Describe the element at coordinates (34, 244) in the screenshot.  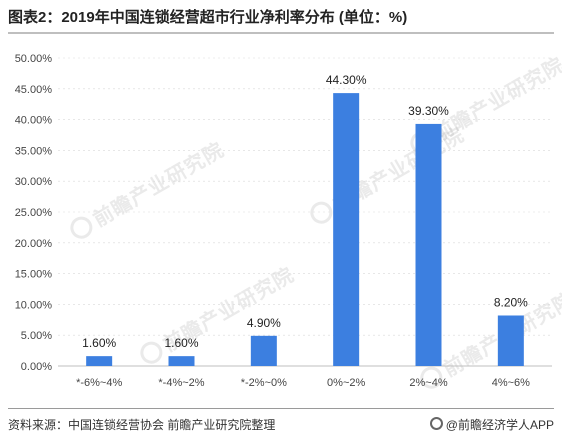
I see `y-tick-label: 20.00%` at that location.